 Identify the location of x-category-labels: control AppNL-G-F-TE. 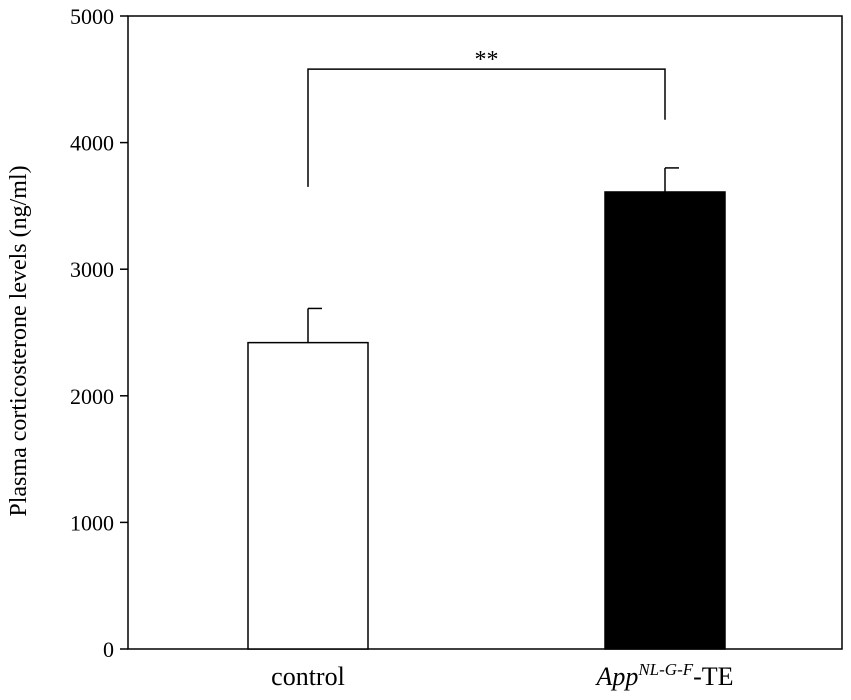
(502, 675).